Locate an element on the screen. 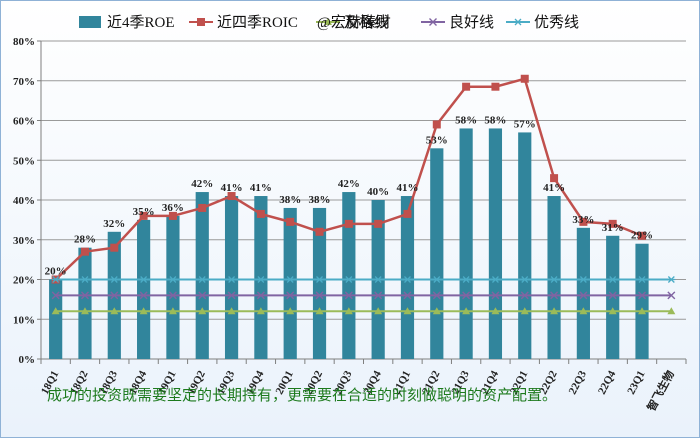 This screenshot has height=439, width=700. y-tick-label: 40% is located at coordinates (24, 201).